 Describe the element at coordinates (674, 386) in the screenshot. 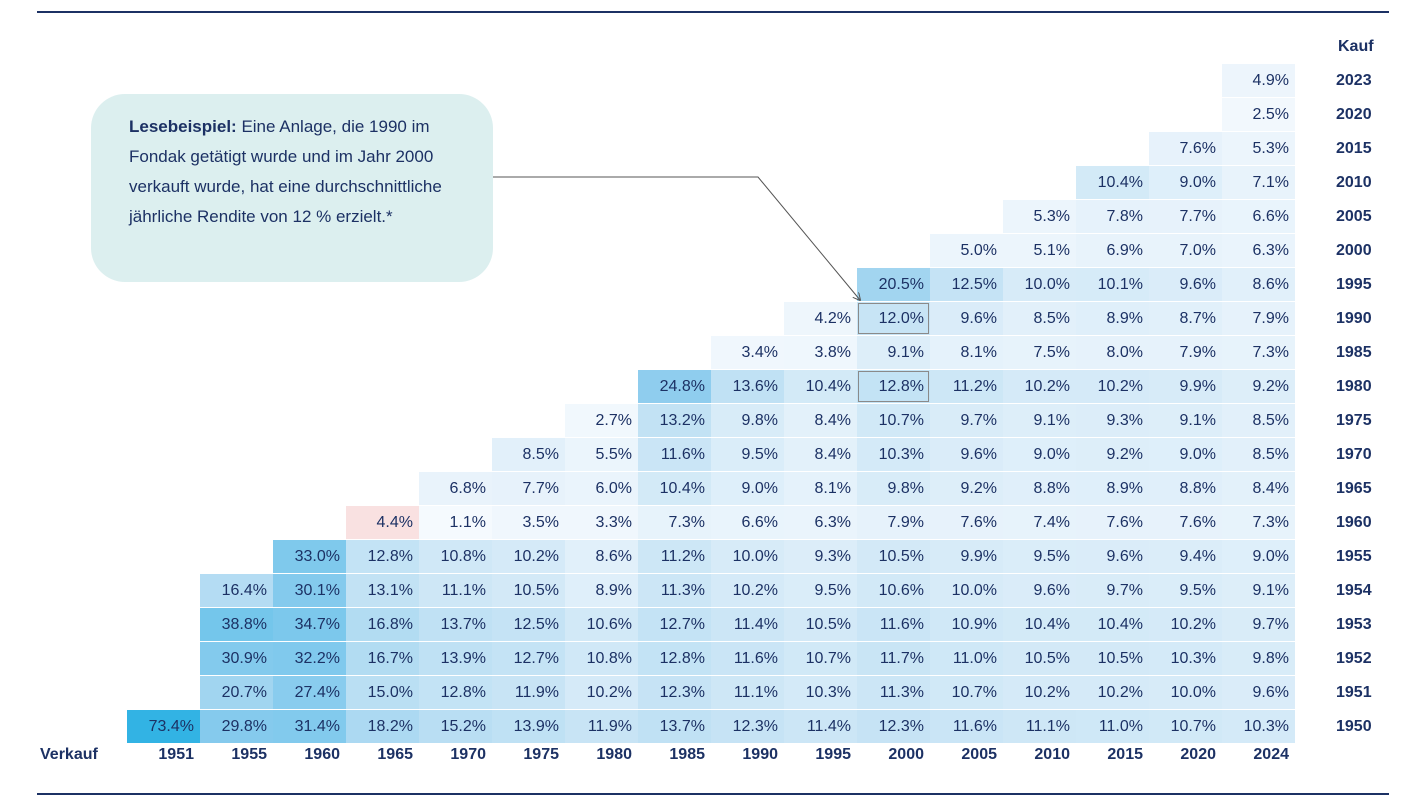

I see `cell-1980-1985: 24.8%` at that location.